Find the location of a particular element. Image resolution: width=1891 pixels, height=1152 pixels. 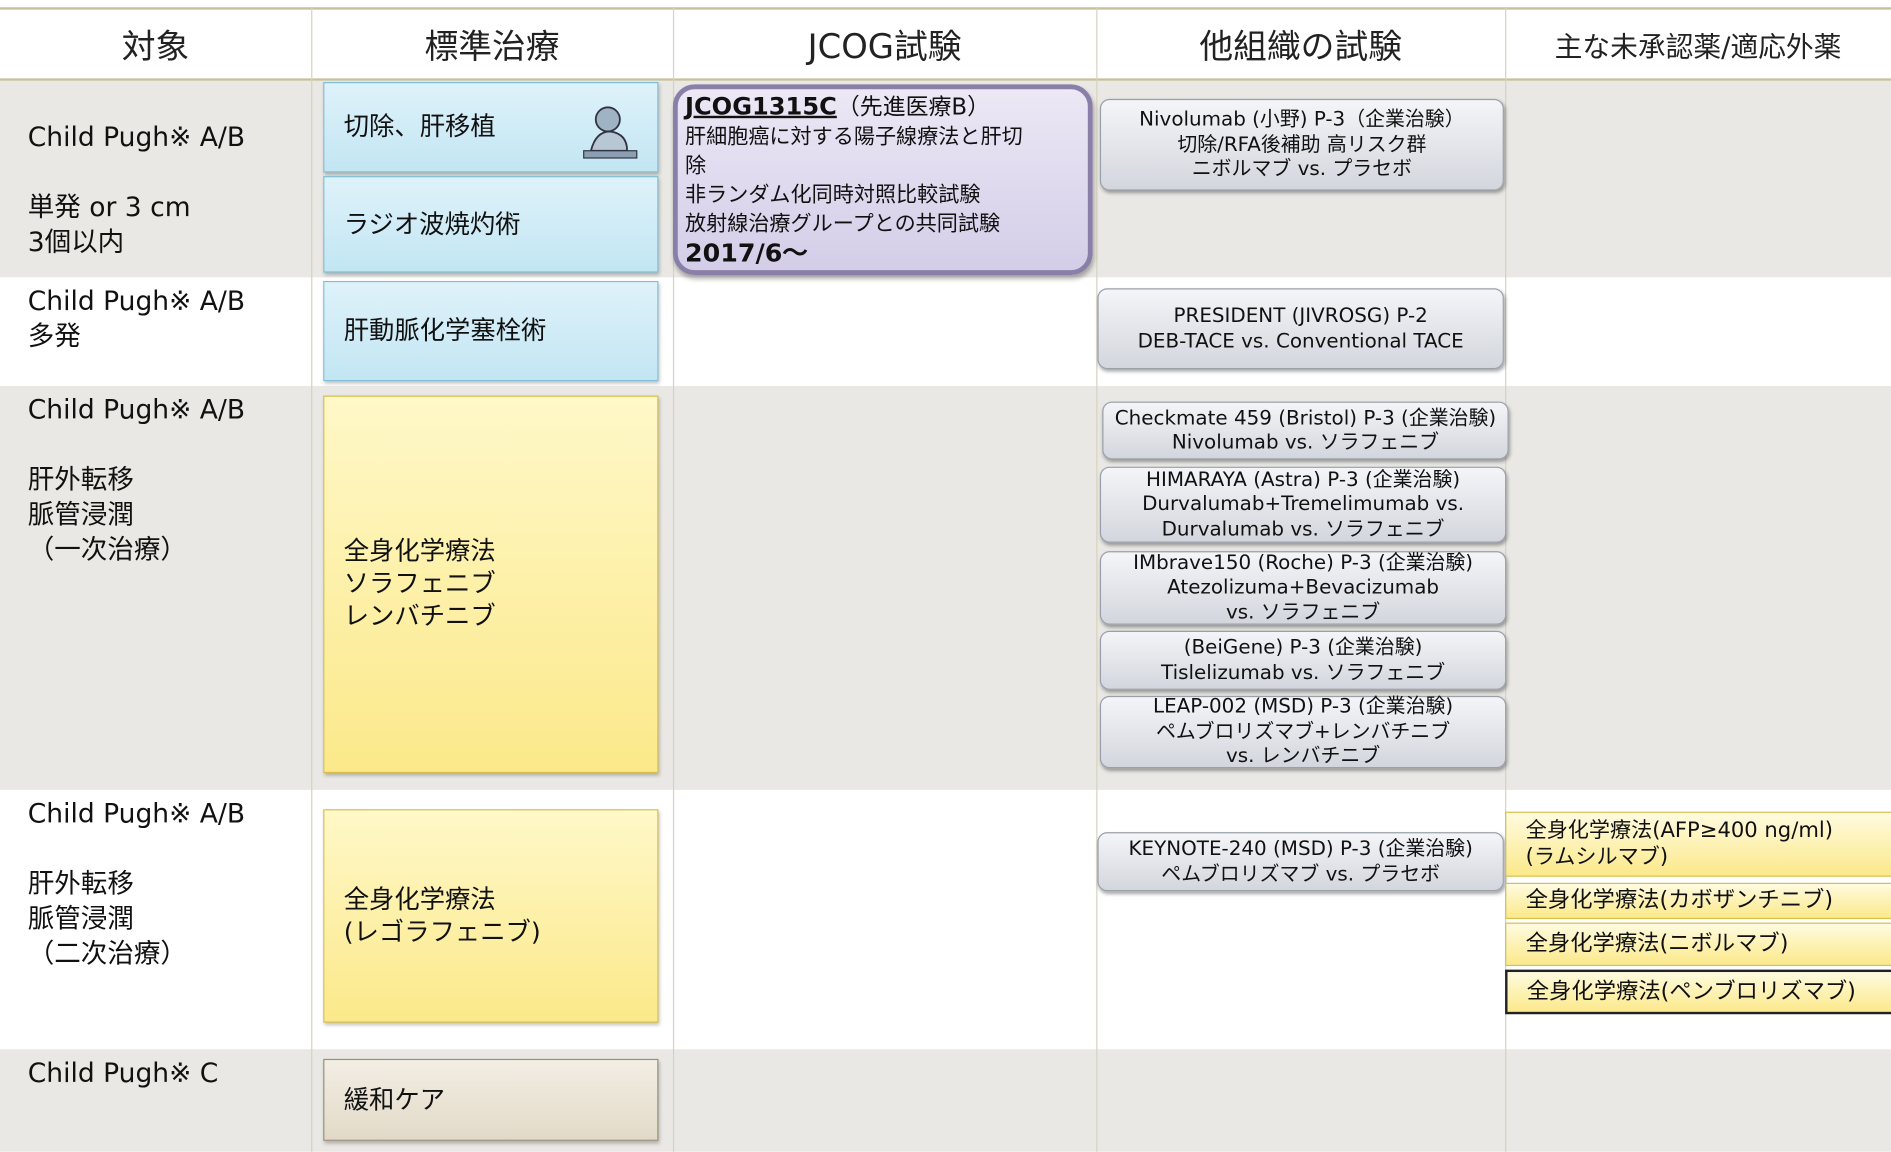

unapproved-drug: 全身化学療法(ニボルマブ) is located at coordinates (1698, 944).